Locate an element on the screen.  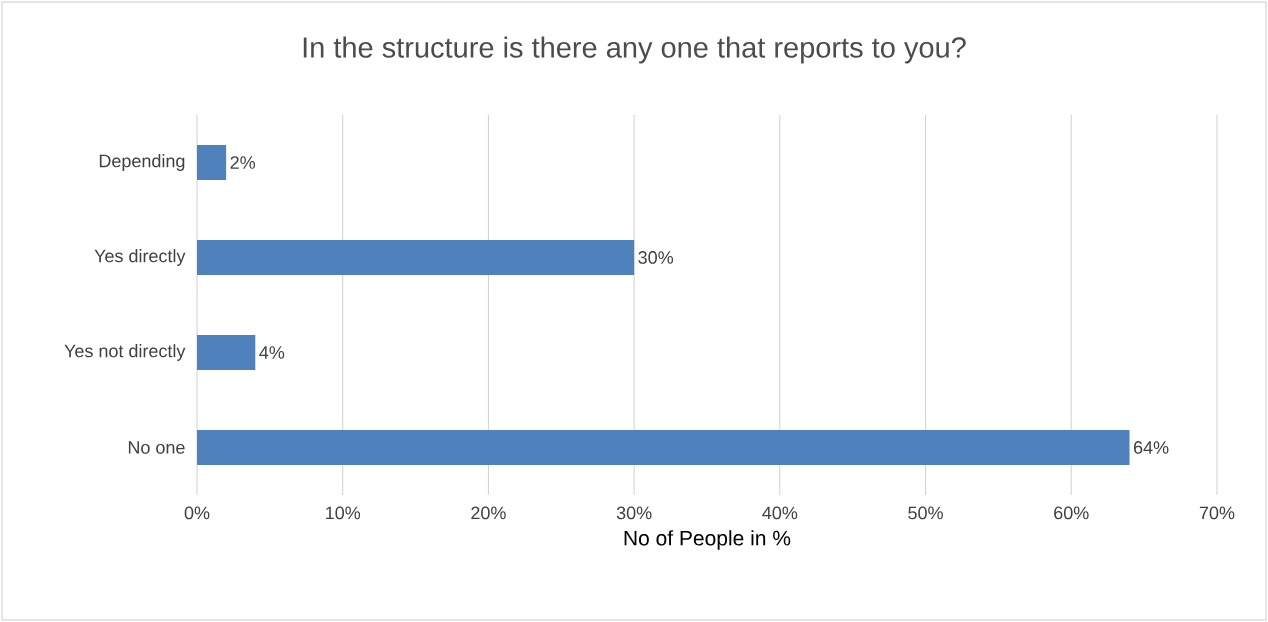
x-tick-label: 50% is located at coordinates (925, 513).